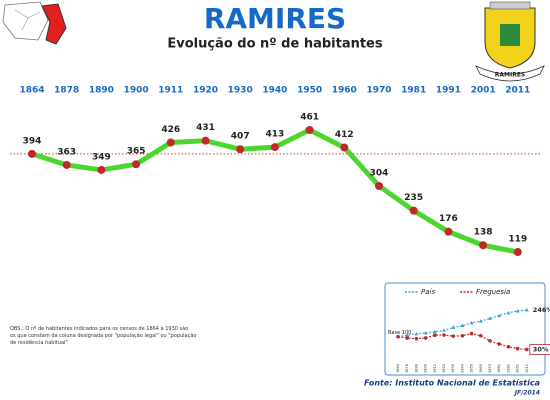 Image resolution: width=550 pixels, height=400 pixels. I want to click on data-label: 365, so click(136, 152).